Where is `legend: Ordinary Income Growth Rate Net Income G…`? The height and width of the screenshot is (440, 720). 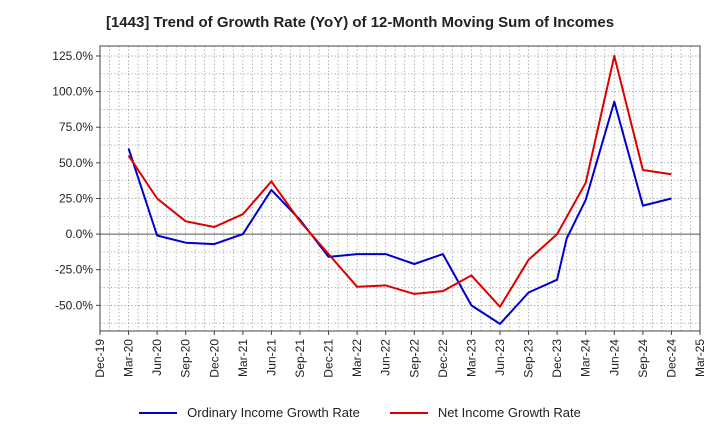 legend: Ordinary Income Growth Rate Net Income G… is located at coordinates (360, 412).